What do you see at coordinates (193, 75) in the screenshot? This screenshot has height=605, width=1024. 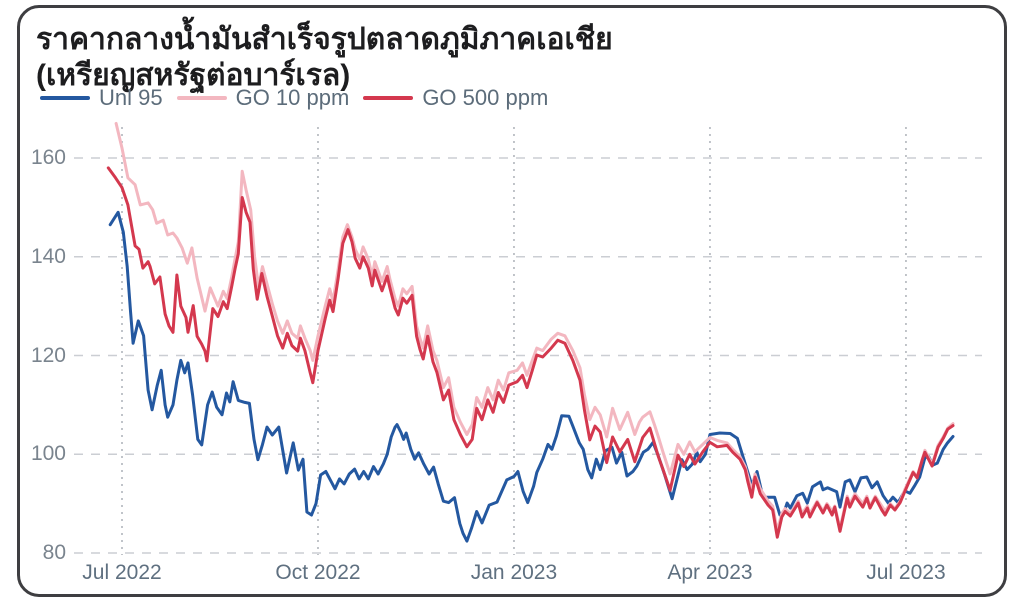 I see `chart-subtitle: (เหรียญสหรัฐต่อบาร์เรล)` at bounding box center [193, 75].